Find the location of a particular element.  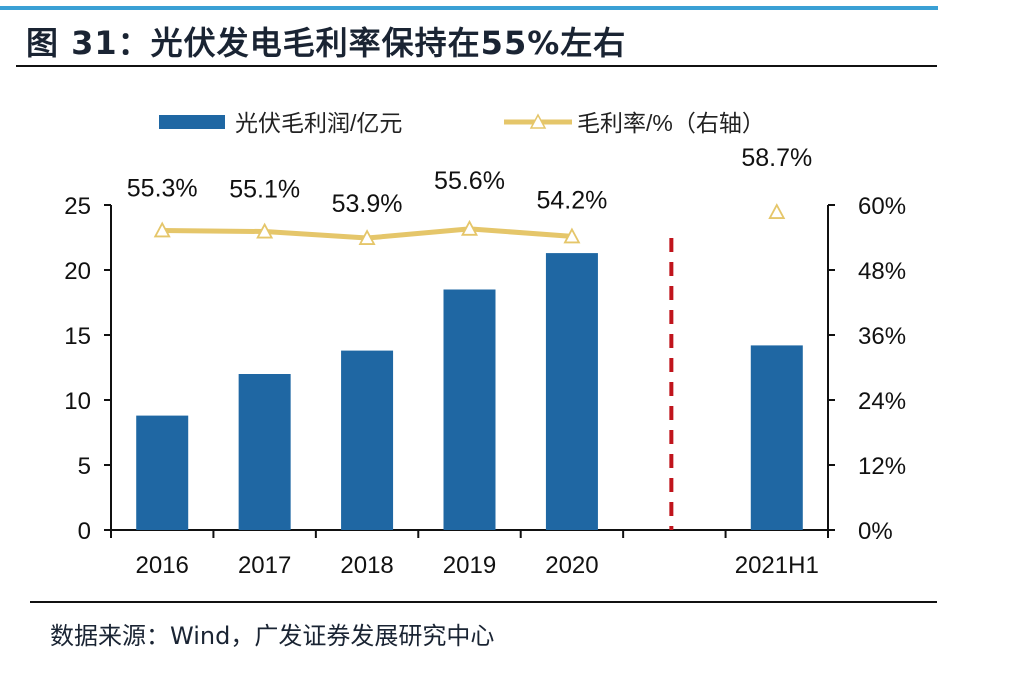

legend-bar-label: 光伏毛利润/亿元 is located at coordinates (318, 123).